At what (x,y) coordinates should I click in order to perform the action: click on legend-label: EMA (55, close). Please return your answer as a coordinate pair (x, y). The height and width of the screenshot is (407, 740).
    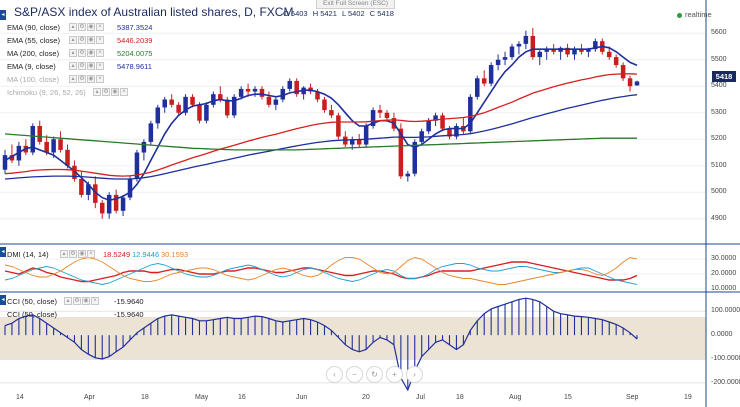
    Looking at the image, I should click on (33, 40).